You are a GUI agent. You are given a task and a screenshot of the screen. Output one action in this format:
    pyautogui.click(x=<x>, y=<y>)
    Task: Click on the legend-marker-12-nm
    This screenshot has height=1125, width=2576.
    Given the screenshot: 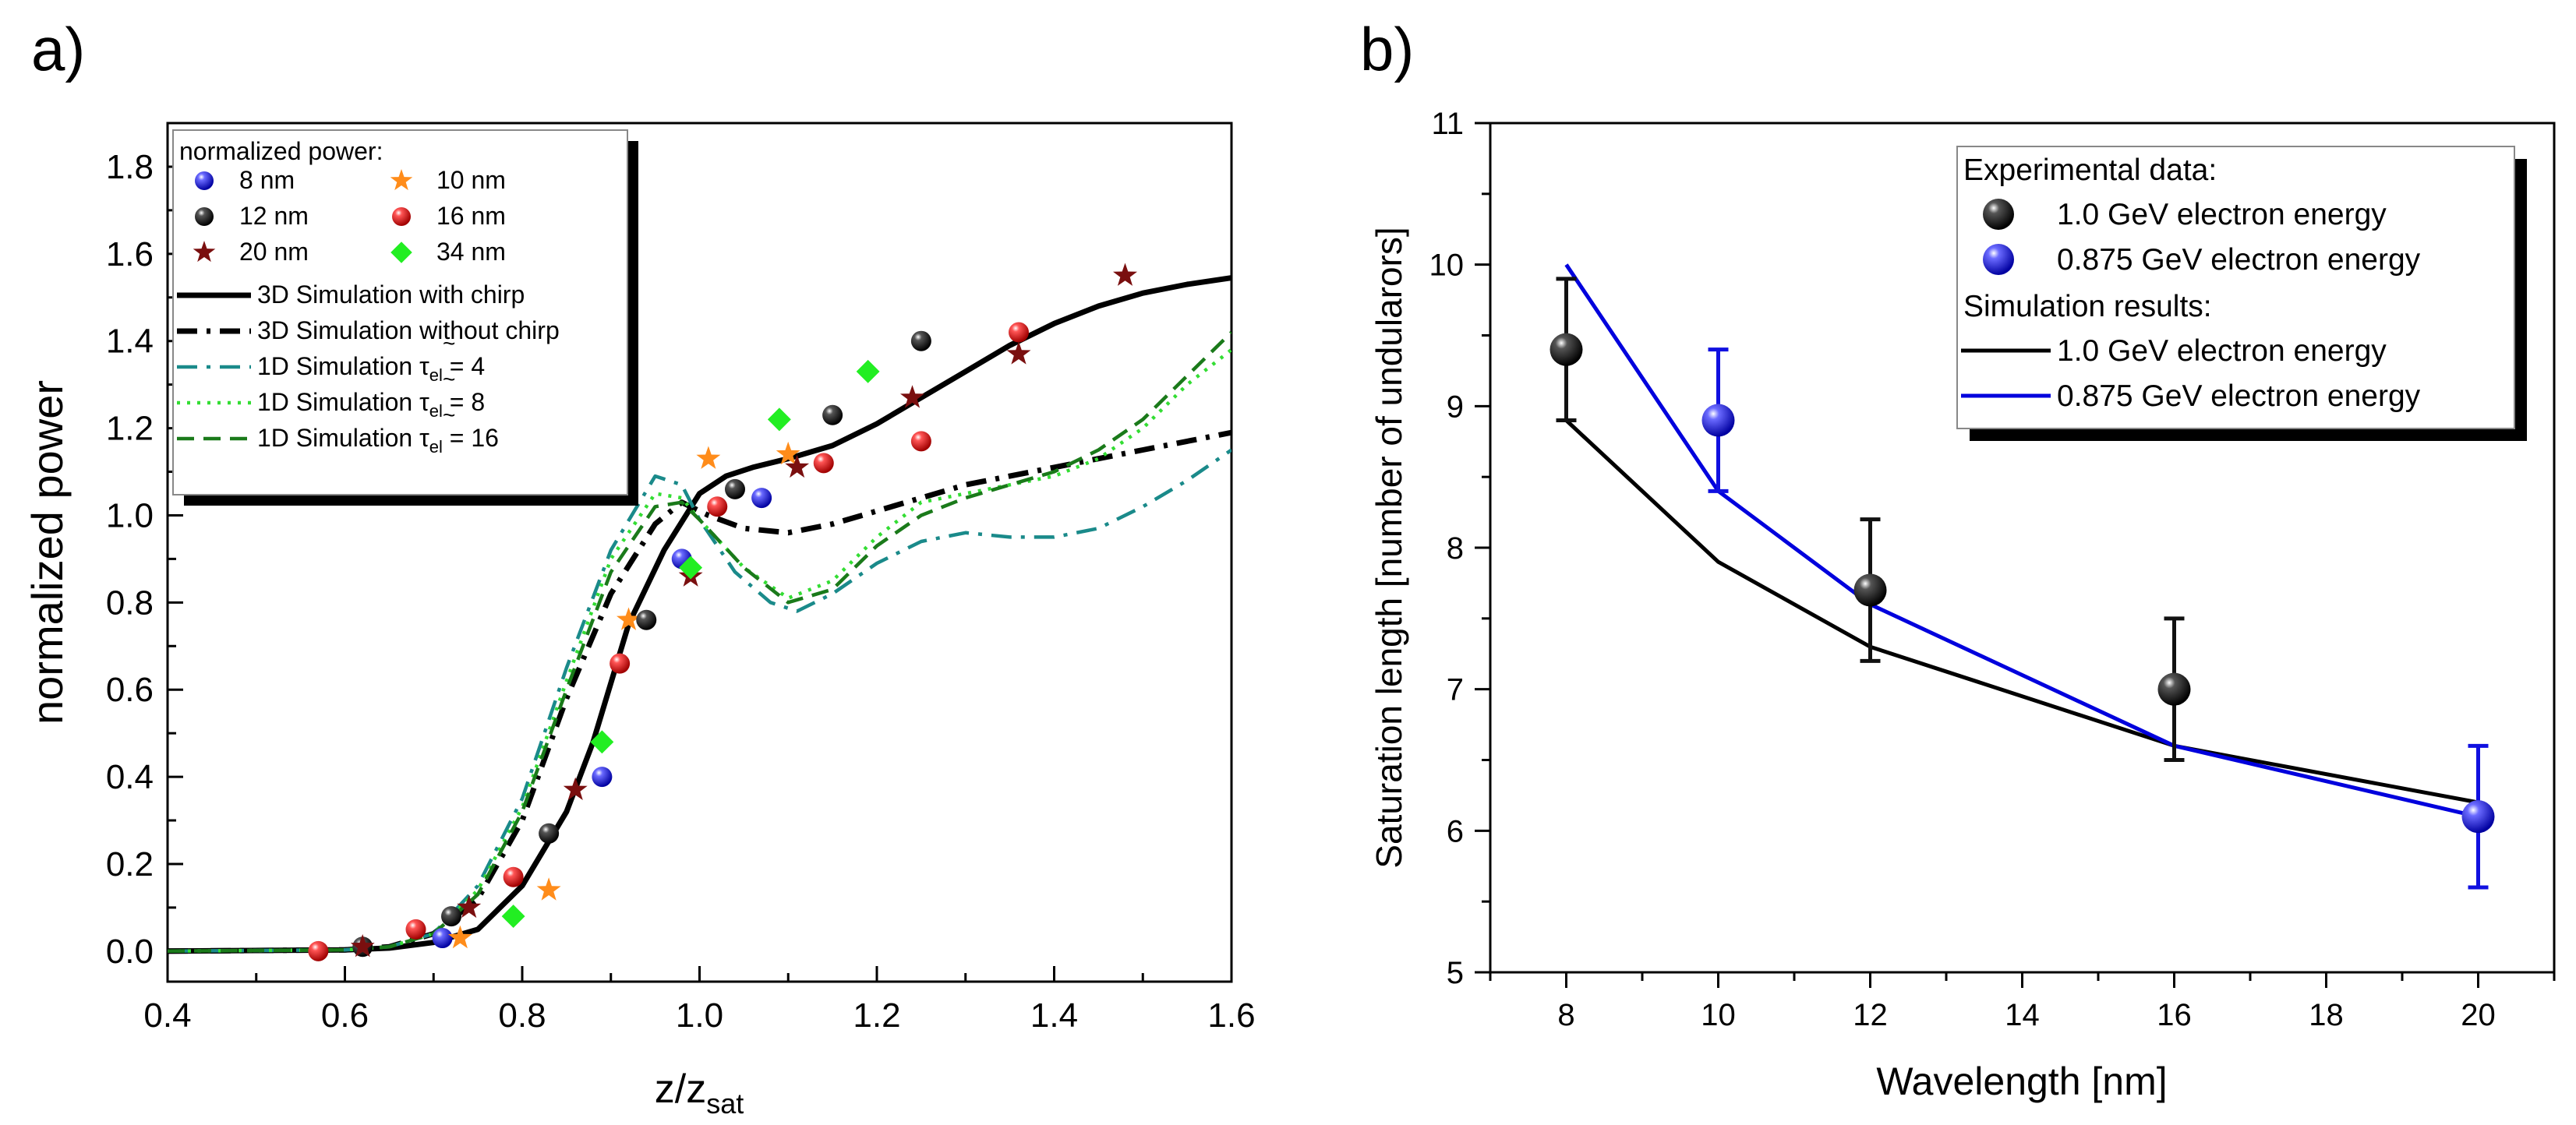 What is the action you would take?
    pyautogui.click(x=204, y=217)
    